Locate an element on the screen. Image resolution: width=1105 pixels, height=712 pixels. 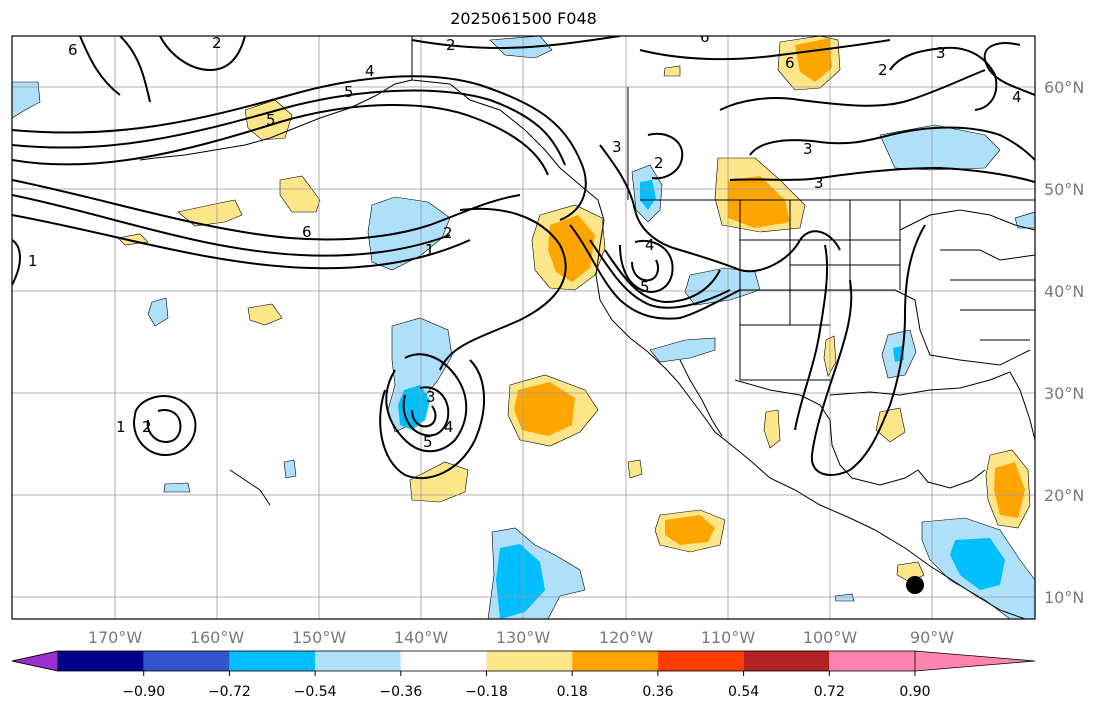
lon-label: 170°W is located at coordinates (115, 637).